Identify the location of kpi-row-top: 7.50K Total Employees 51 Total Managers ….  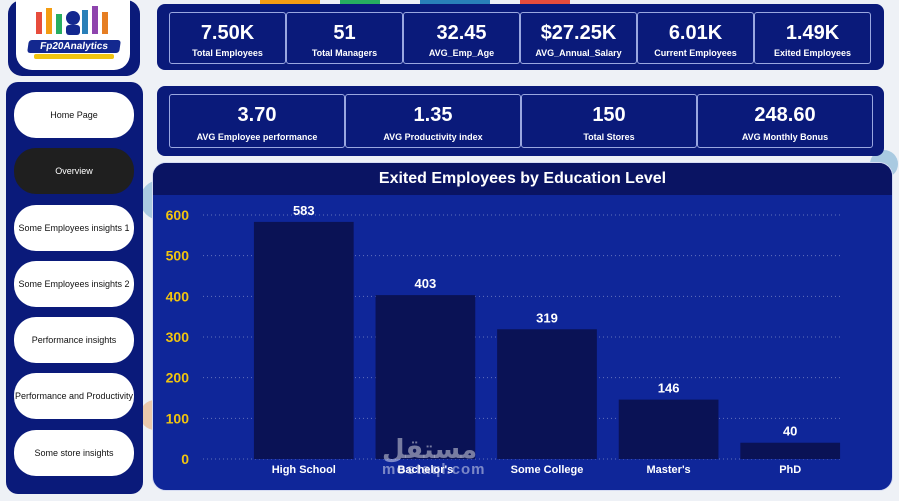
(520, 37).